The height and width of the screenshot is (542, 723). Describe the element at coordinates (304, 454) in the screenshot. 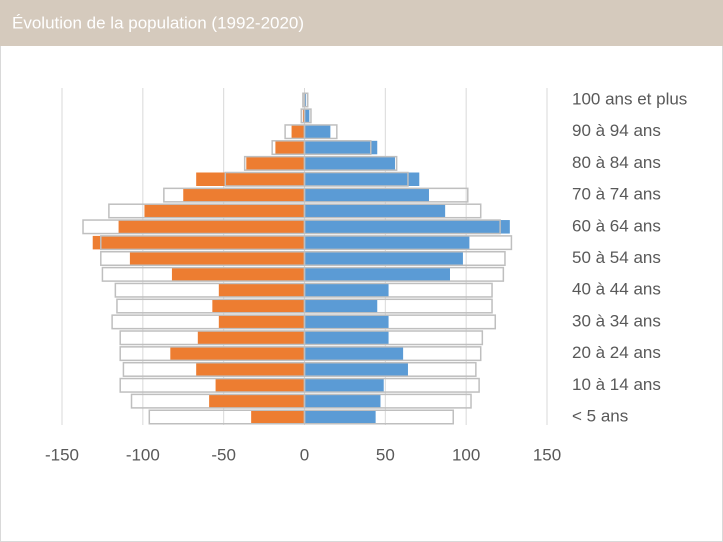

I see `x-tick-label: 0` at that location.